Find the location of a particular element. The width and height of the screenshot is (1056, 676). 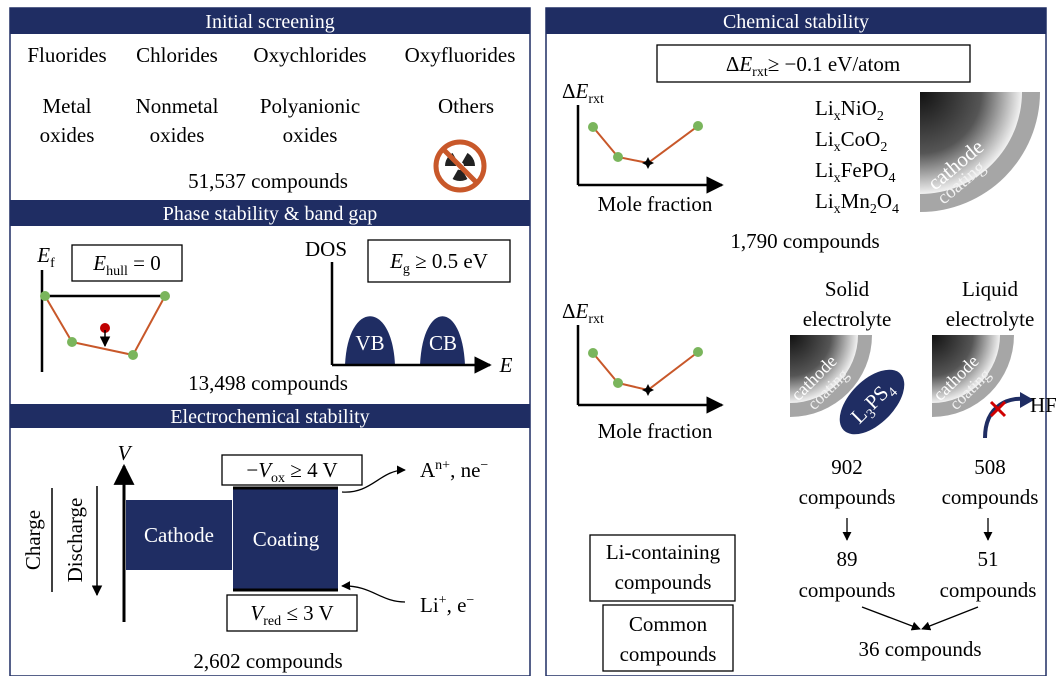

axis-label: V is located at coordinates (125, 453).